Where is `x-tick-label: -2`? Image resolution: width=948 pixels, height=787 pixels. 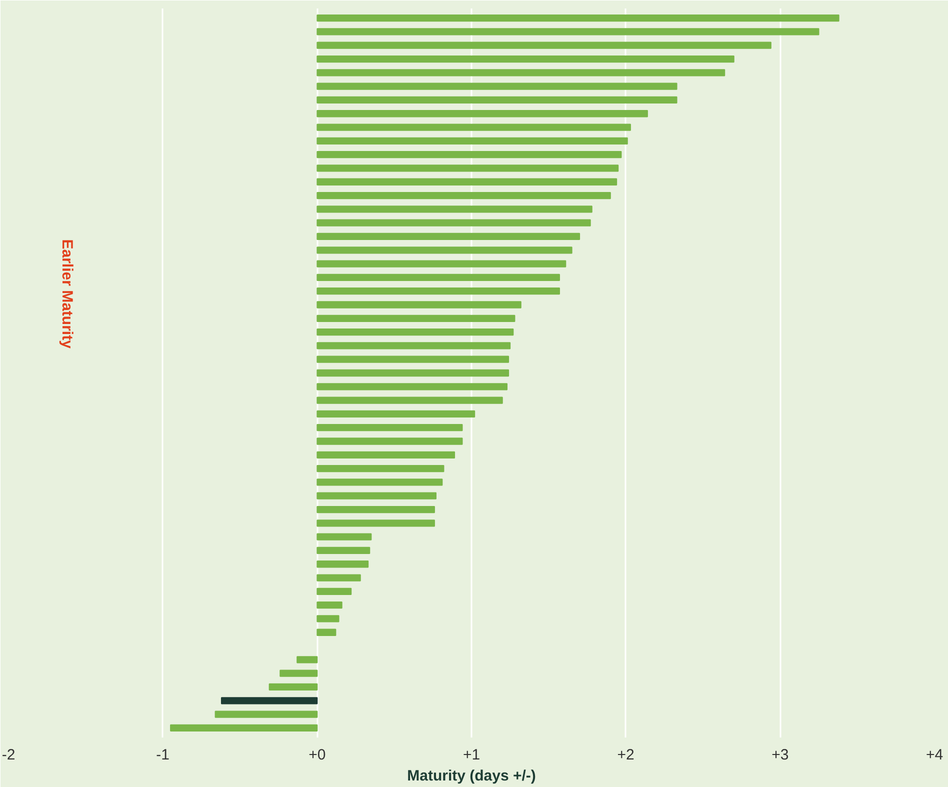 x-tick-label: -2 is located at coordinates (9, 755).